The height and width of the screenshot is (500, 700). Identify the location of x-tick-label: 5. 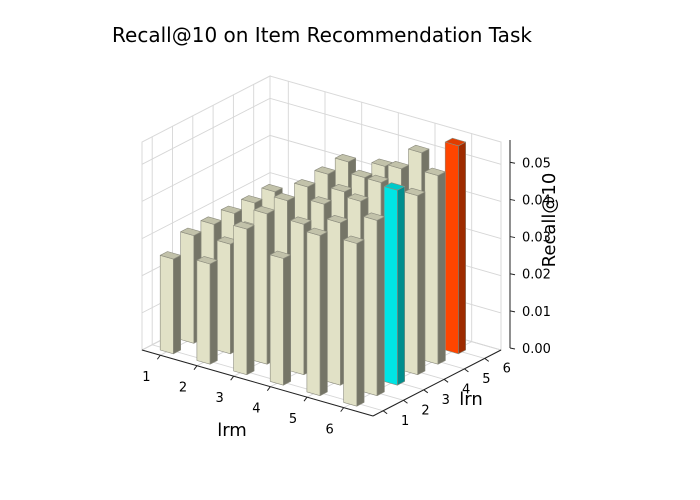
(293, 419).